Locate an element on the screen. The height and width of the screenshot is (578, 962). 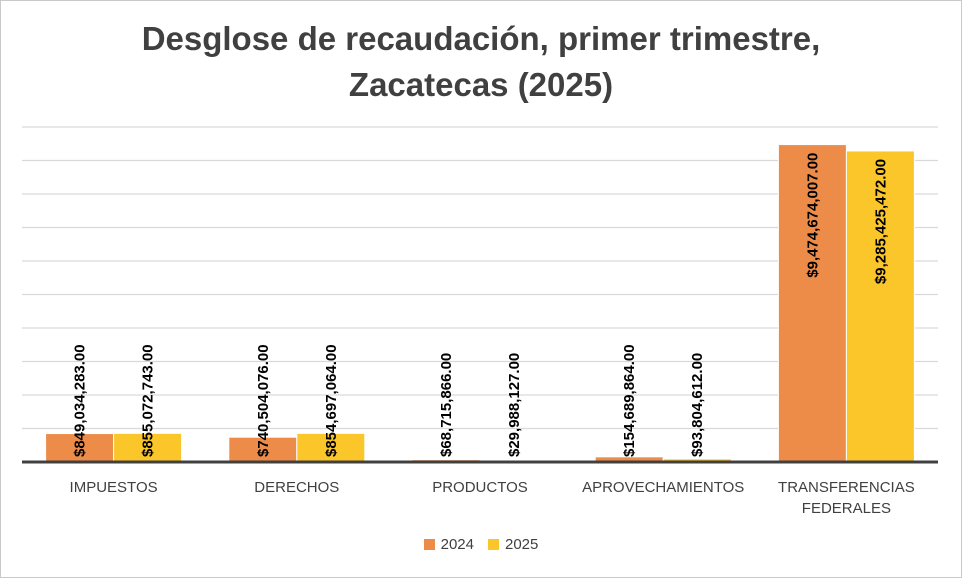
legend-label-2024: 2024 is located at coordinates (457, 544).